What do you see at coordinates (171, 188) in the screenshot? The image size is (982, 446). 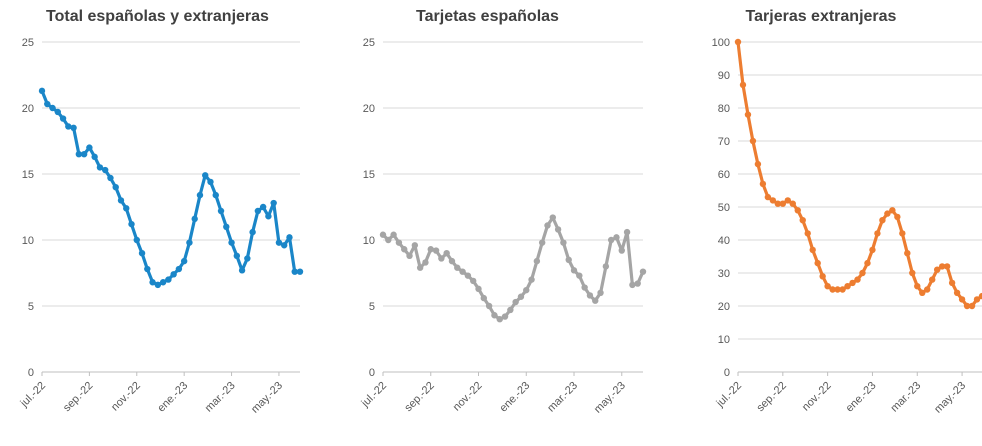 I see `series-line` at bounding box center [171, 188].